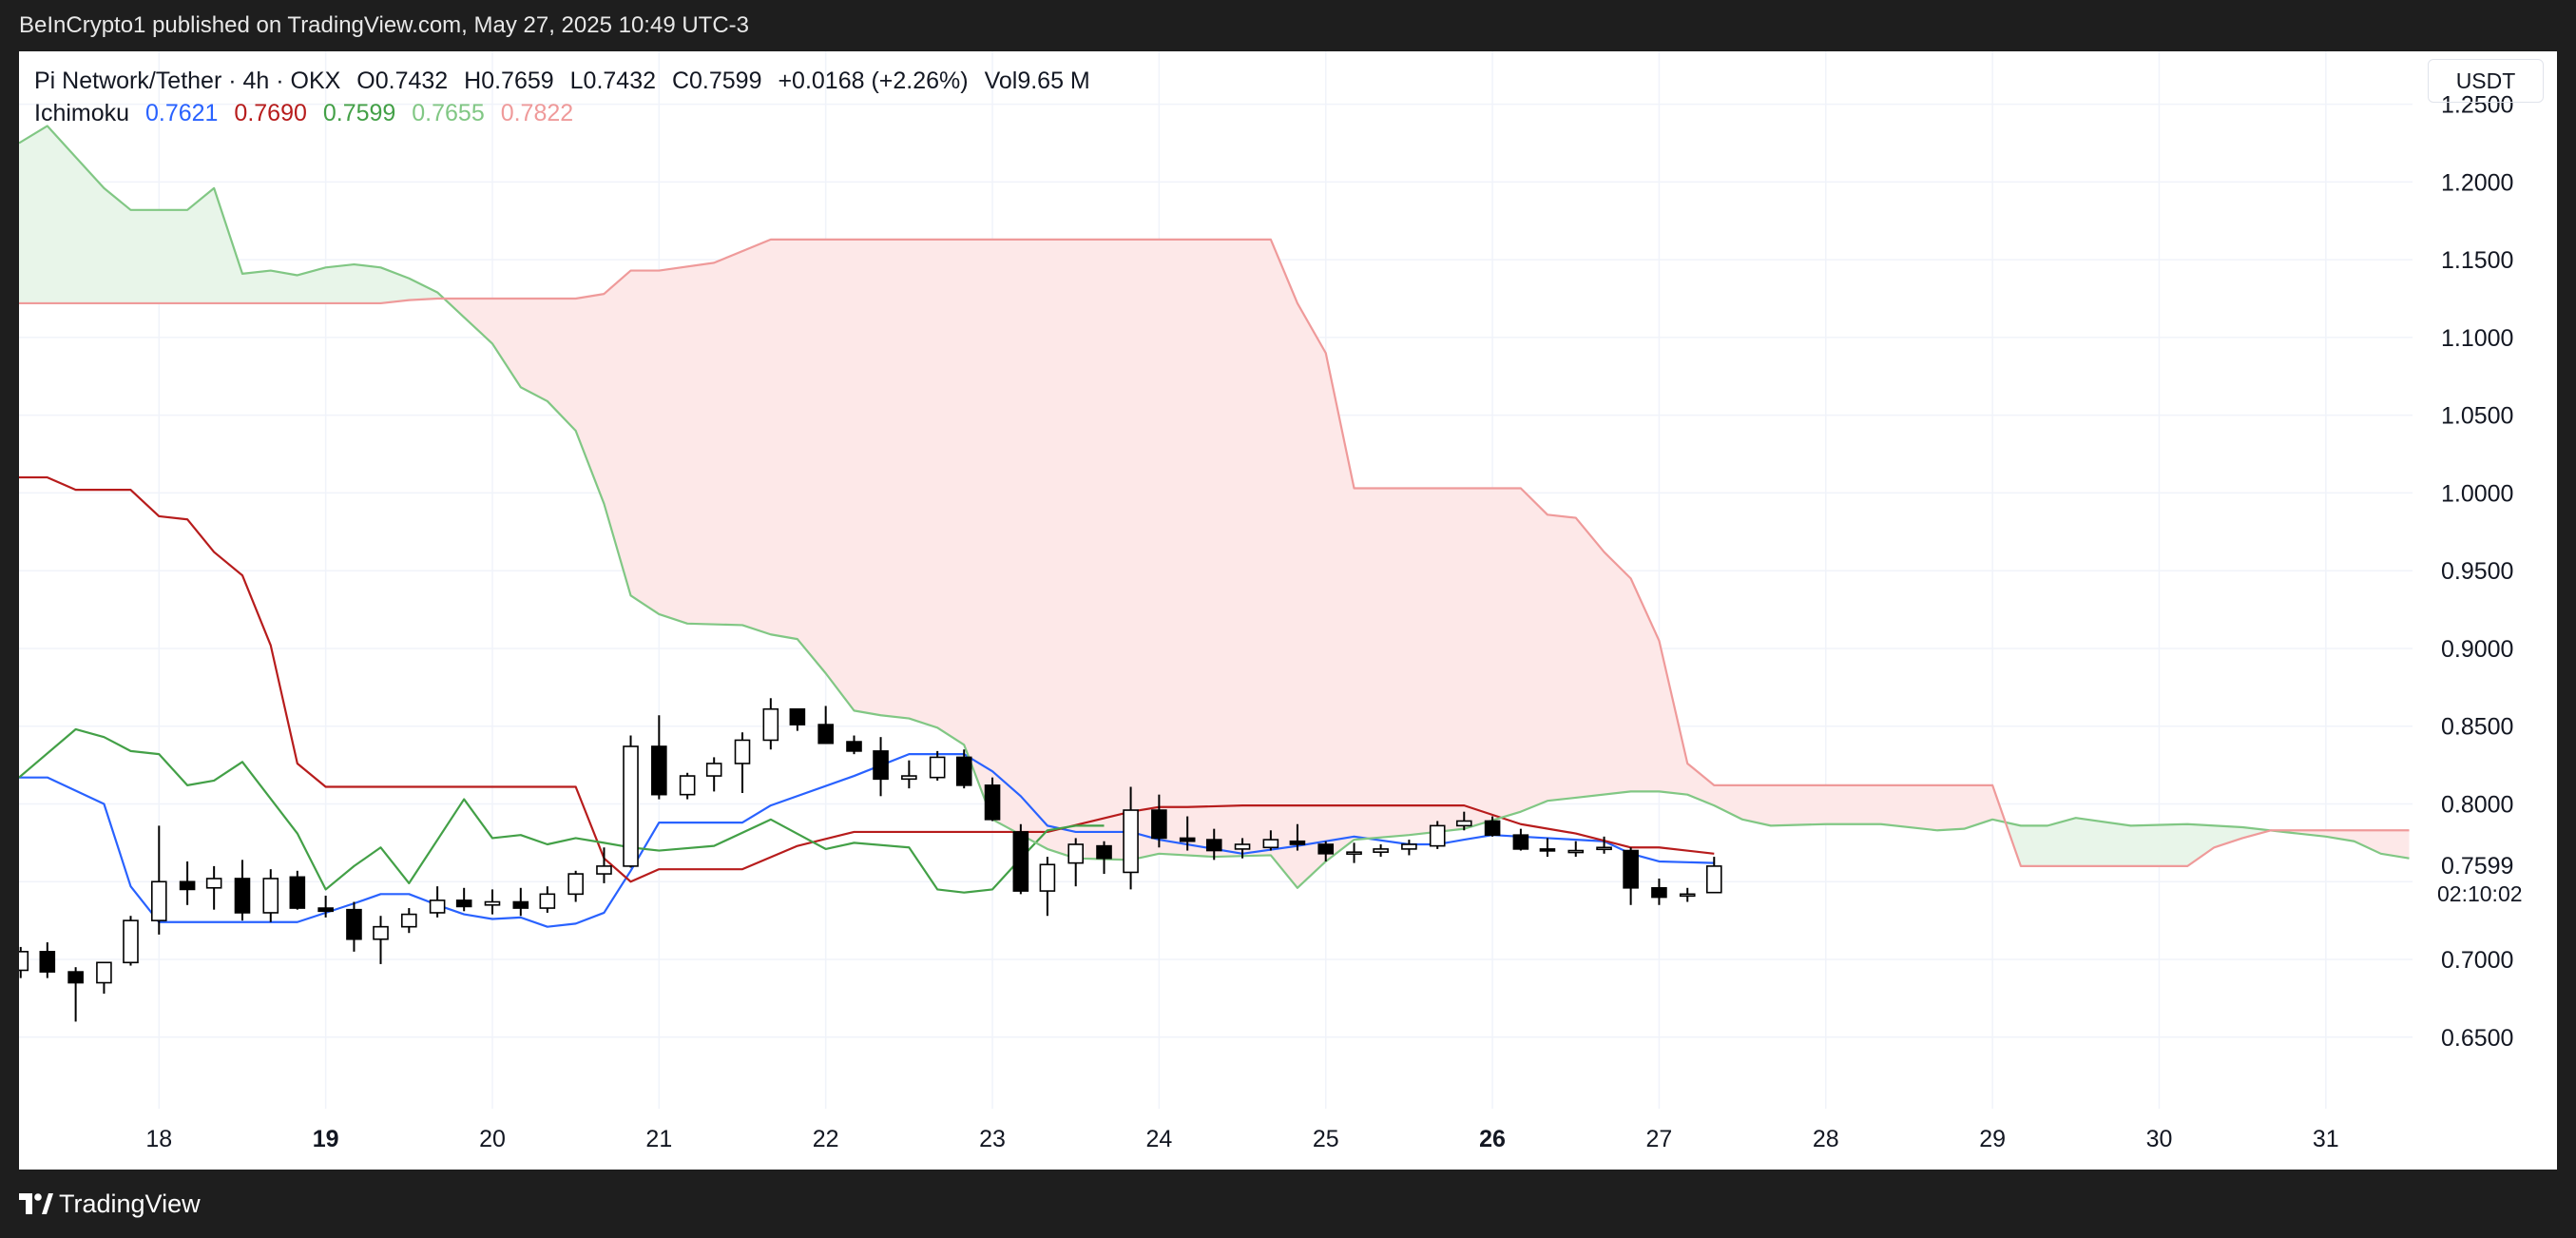 Image resolution: width=2576 pixels, height=1238 pixels. Describe the element at coordinates (188, 81) in the screenshot. I see `symbol-name: Pi Network/Tether · 4h · OKX` at that location.